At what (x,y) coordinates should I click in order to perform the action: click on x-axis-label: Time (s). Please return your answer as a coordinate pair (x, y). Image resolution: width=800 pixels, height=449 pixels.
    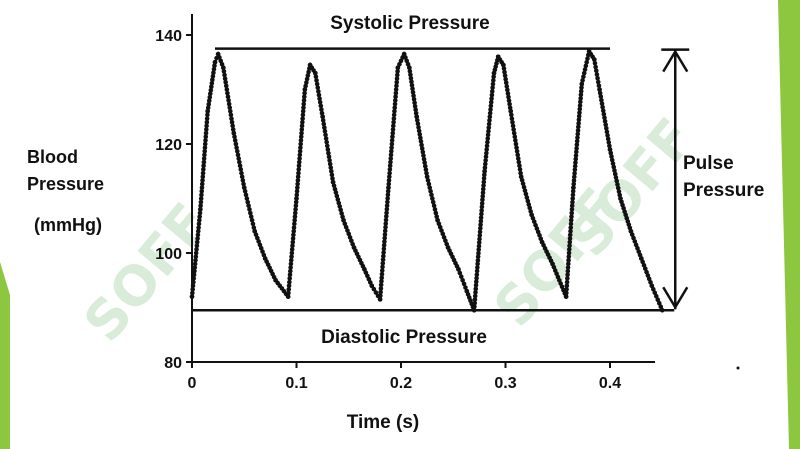
    Looking at the image, I should click on (383, 422).